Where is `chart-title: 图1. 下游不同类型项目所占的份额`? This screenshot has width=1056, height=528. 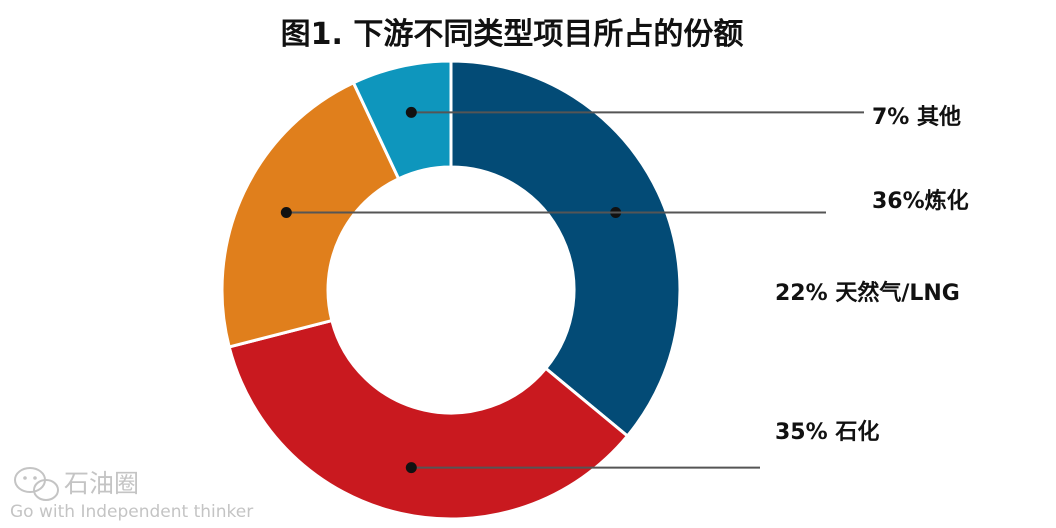 chart-title: 图1. 下游不同类型项目所占的份额 is located at coordinates (512, 34).